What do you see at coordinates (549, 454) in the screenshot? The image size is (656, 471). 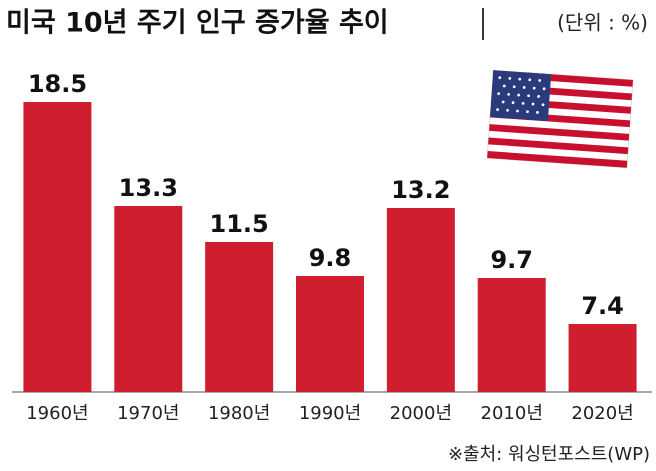 I see `source-note: ※출처: 워싱턴포스트(WP)` at bounding box center [549, 454].